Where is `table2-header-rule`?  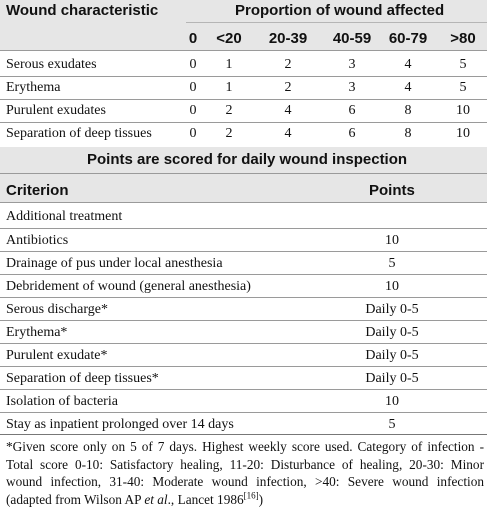 table2-header-rule is located at coordinates (243, 202).